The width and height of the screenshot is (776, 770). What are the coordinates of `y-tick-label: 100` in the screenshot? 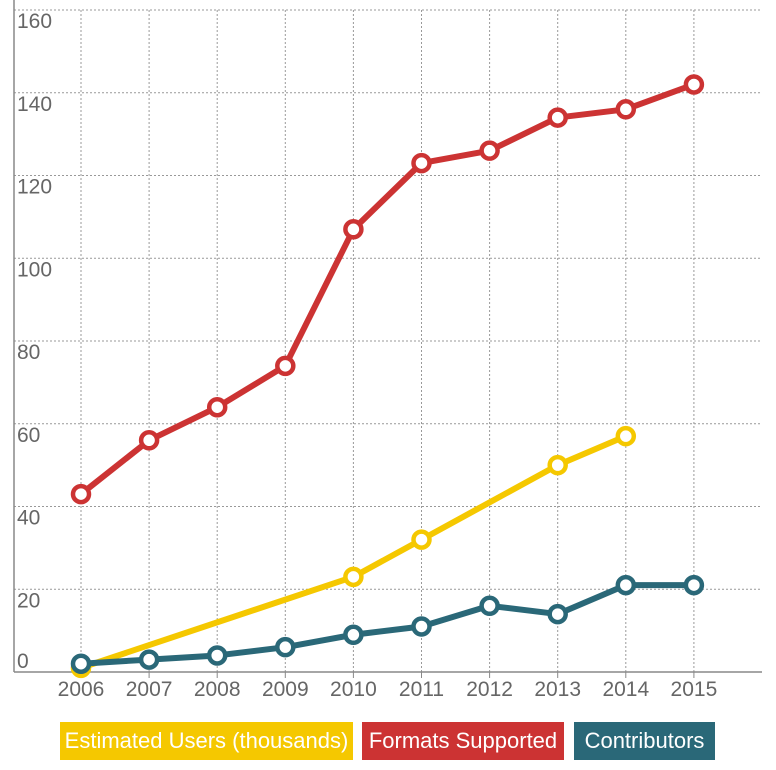 It's located at (34, 269).